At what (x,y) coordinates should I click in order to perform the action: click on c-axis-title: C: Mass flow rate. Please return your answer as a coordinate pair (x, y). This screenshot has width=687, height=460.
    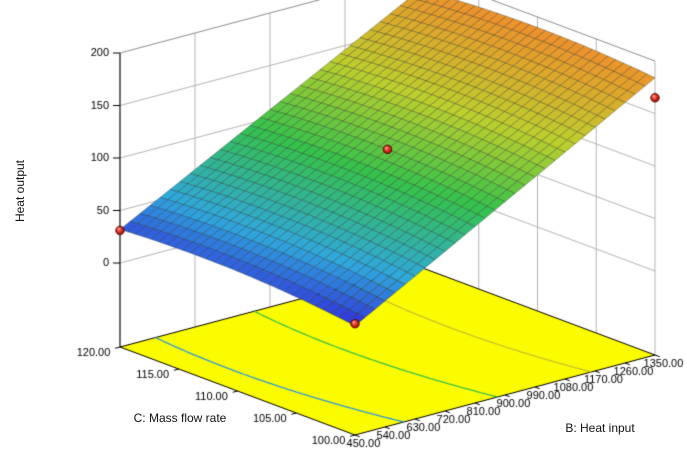
    Looking at the image, I should click on (180, 418).